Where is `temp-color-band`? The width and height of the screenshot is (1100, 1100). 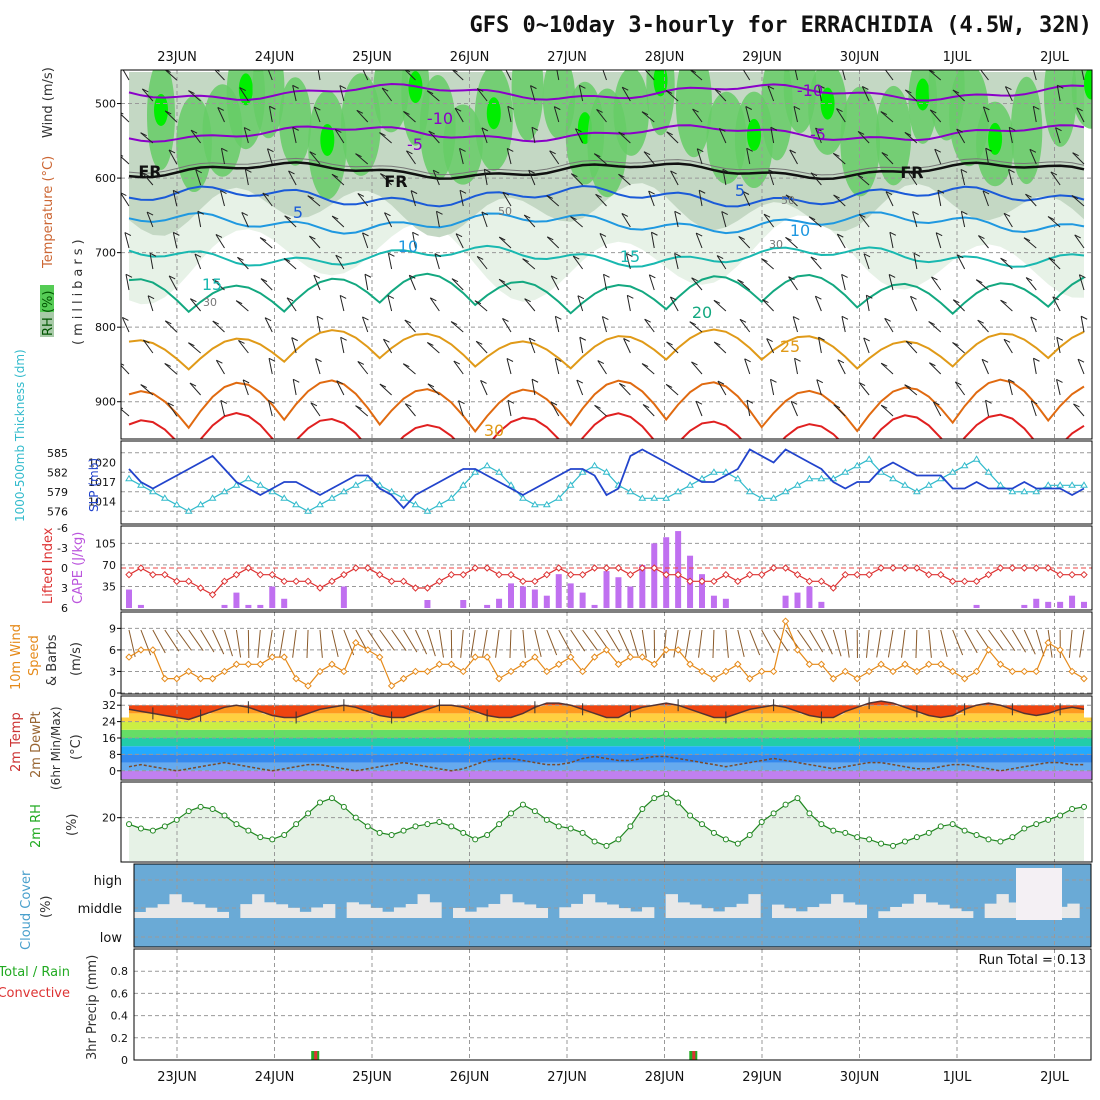
temp-color-band is located at coordinates (606, 733).